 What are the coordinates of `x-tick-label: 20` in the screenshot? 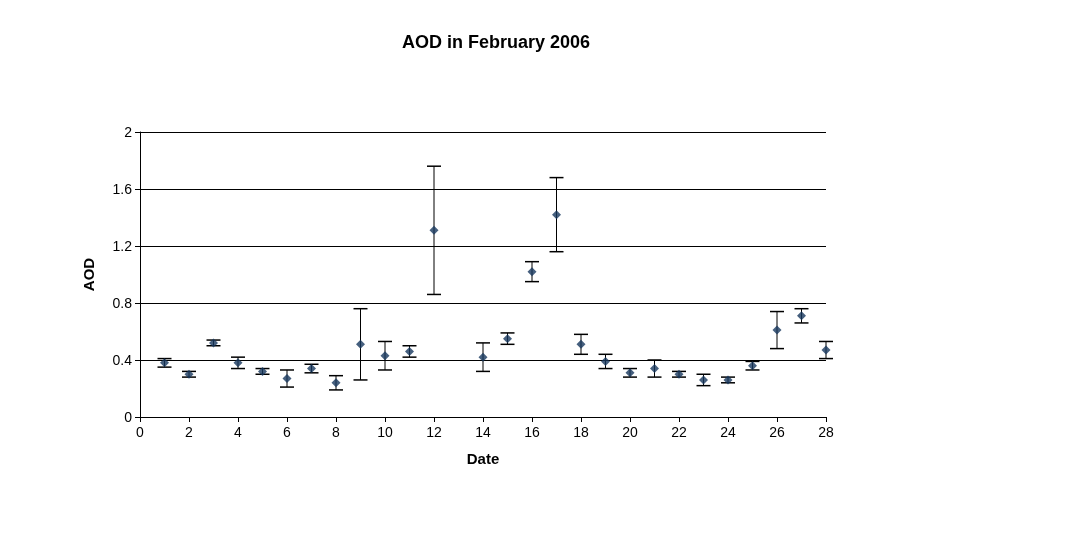 It's located at (630, 432).